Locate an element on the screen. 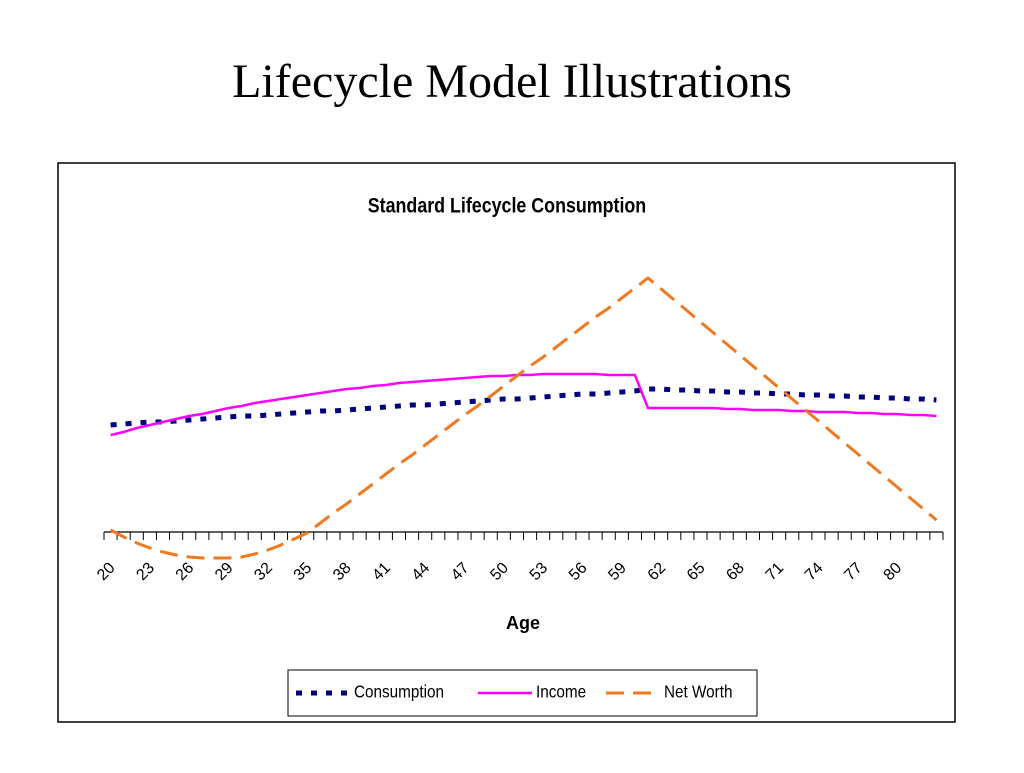 The width and height of the screenshot is (1024, 773). x-axis-label: Age is located at coordinates (523, 623).